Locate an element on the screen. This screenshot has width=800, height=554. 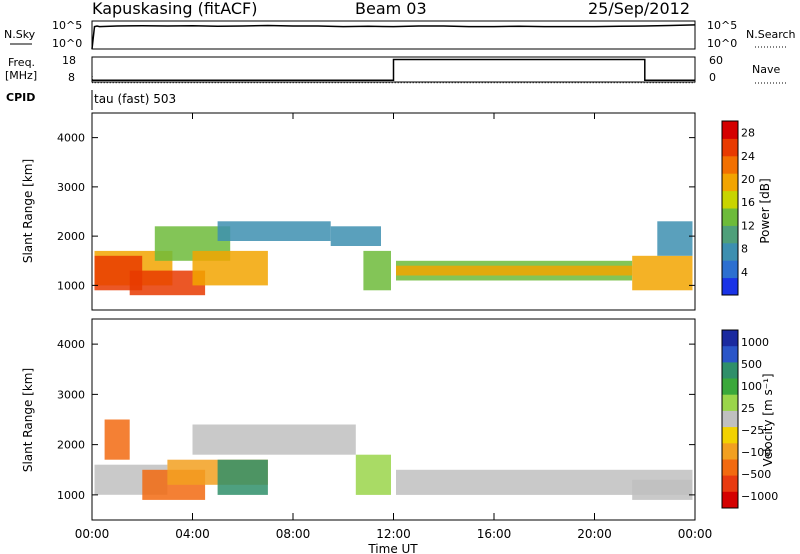
freq-panel: Freq. [MHz] 18 8 60 0 Nave is located at coordinates (395, 69).